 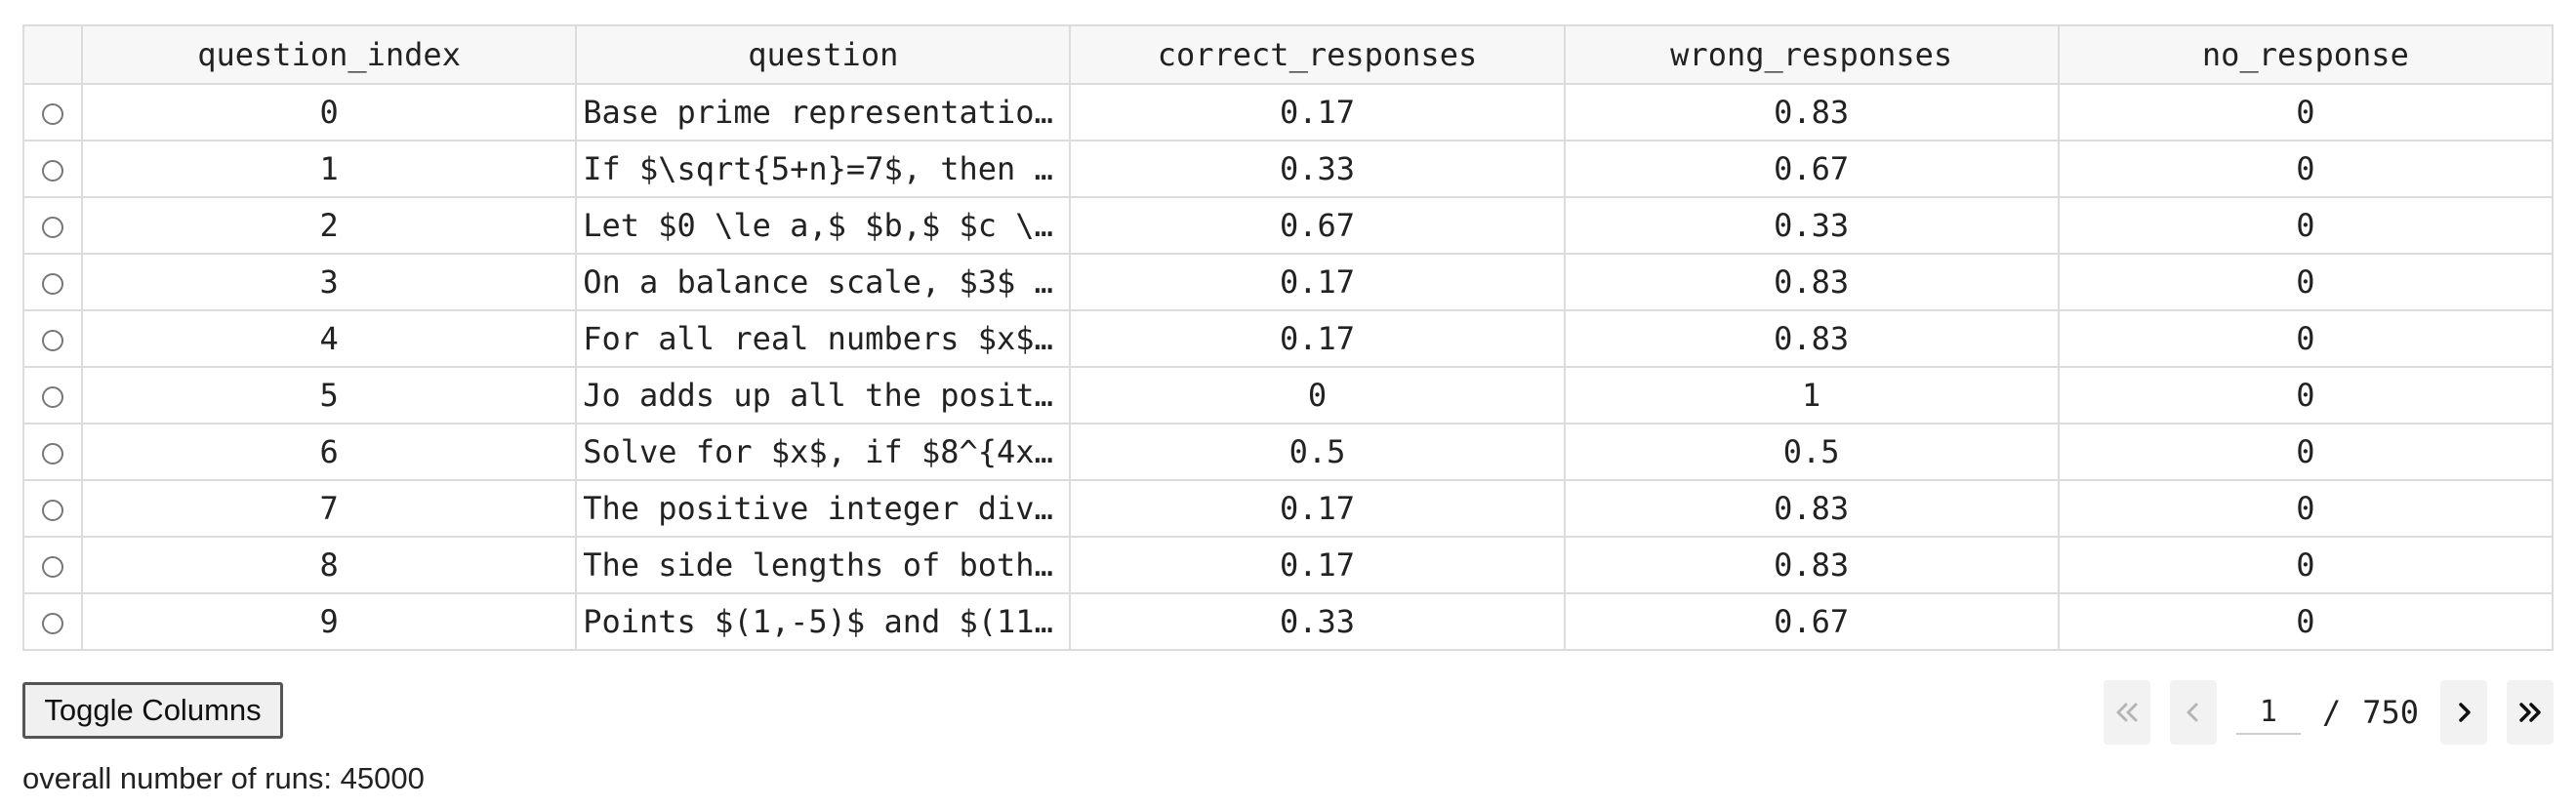 I want to click on cell-question-index: 7, so click(x=329, y=508).